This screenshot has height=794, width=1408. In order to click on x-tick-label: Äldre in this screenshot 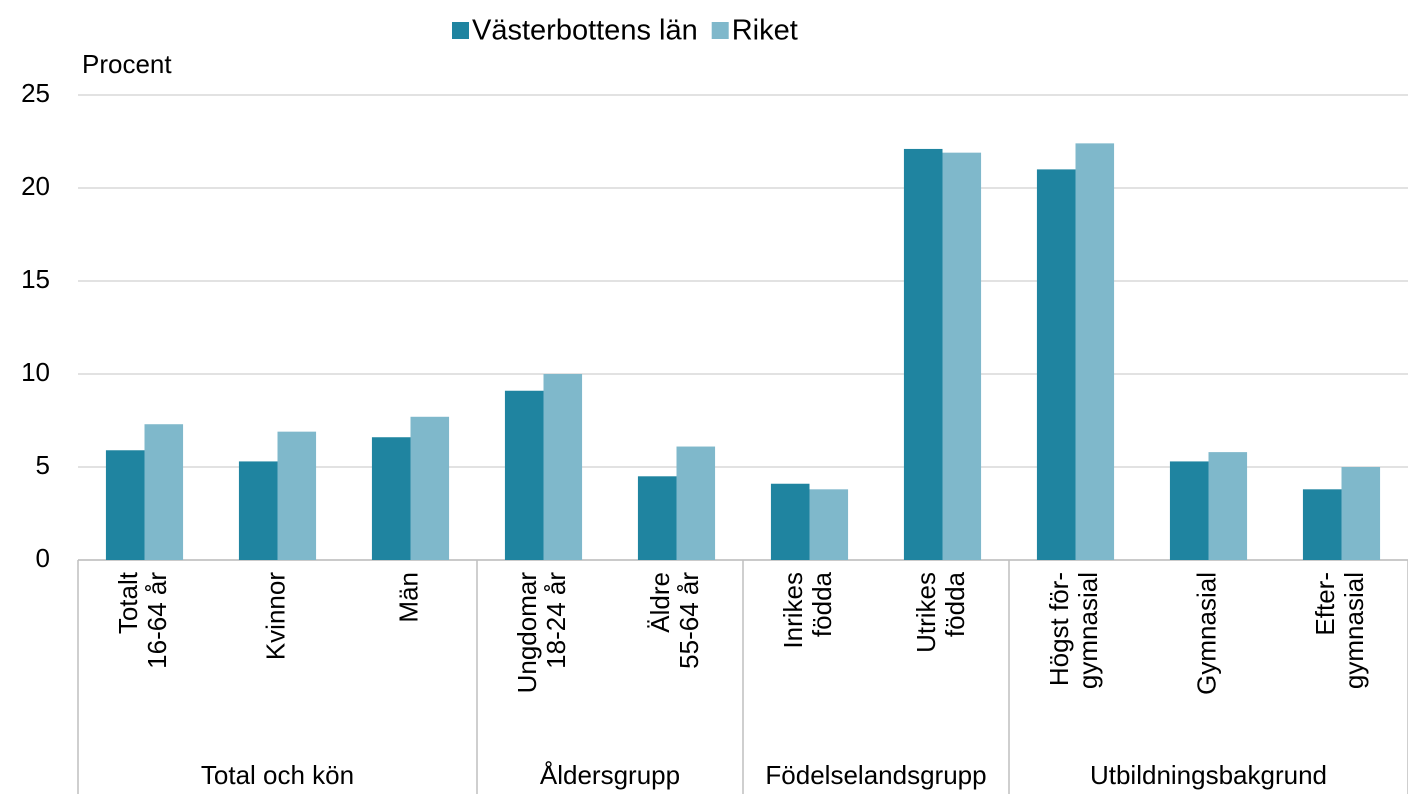, I will do `click(660, 602)`.